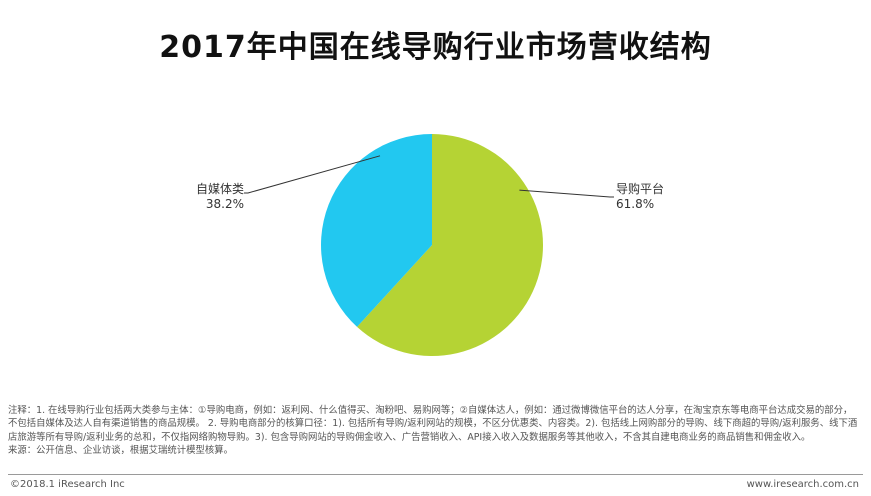 This screenshot has height=496, width=871. Describe the element at coordinates (225, 204) in the screenshot. I see `slice-value-2: 38.2%` at that location.